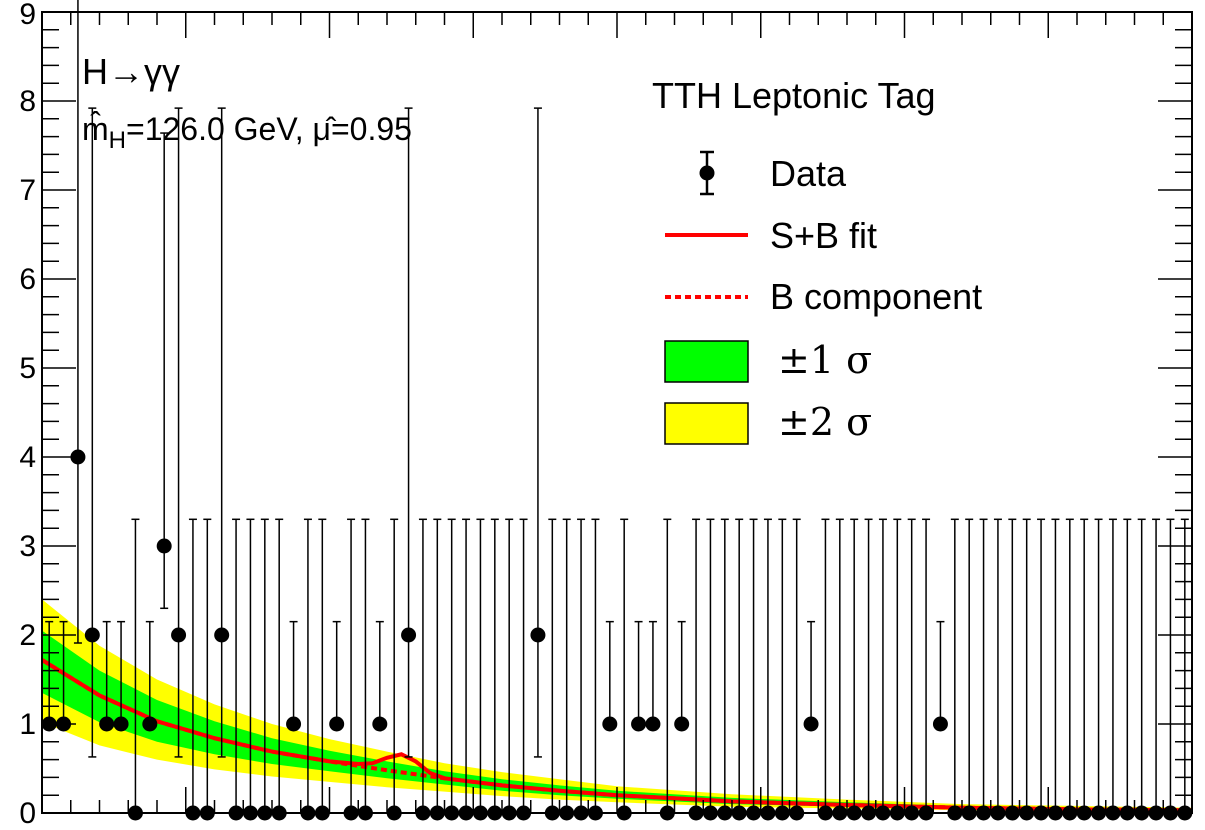  I want to click on legend-entry-b-component: B component, so click(823, 296).